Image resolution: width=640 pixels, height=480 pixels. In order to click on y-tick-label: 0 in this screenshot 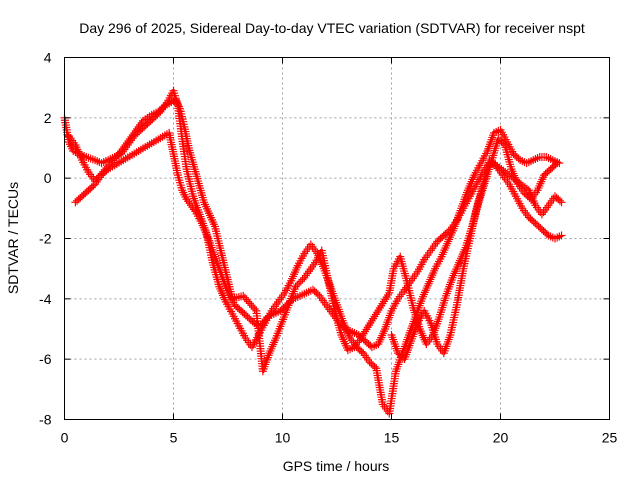, I will do `click(48, 178)`.